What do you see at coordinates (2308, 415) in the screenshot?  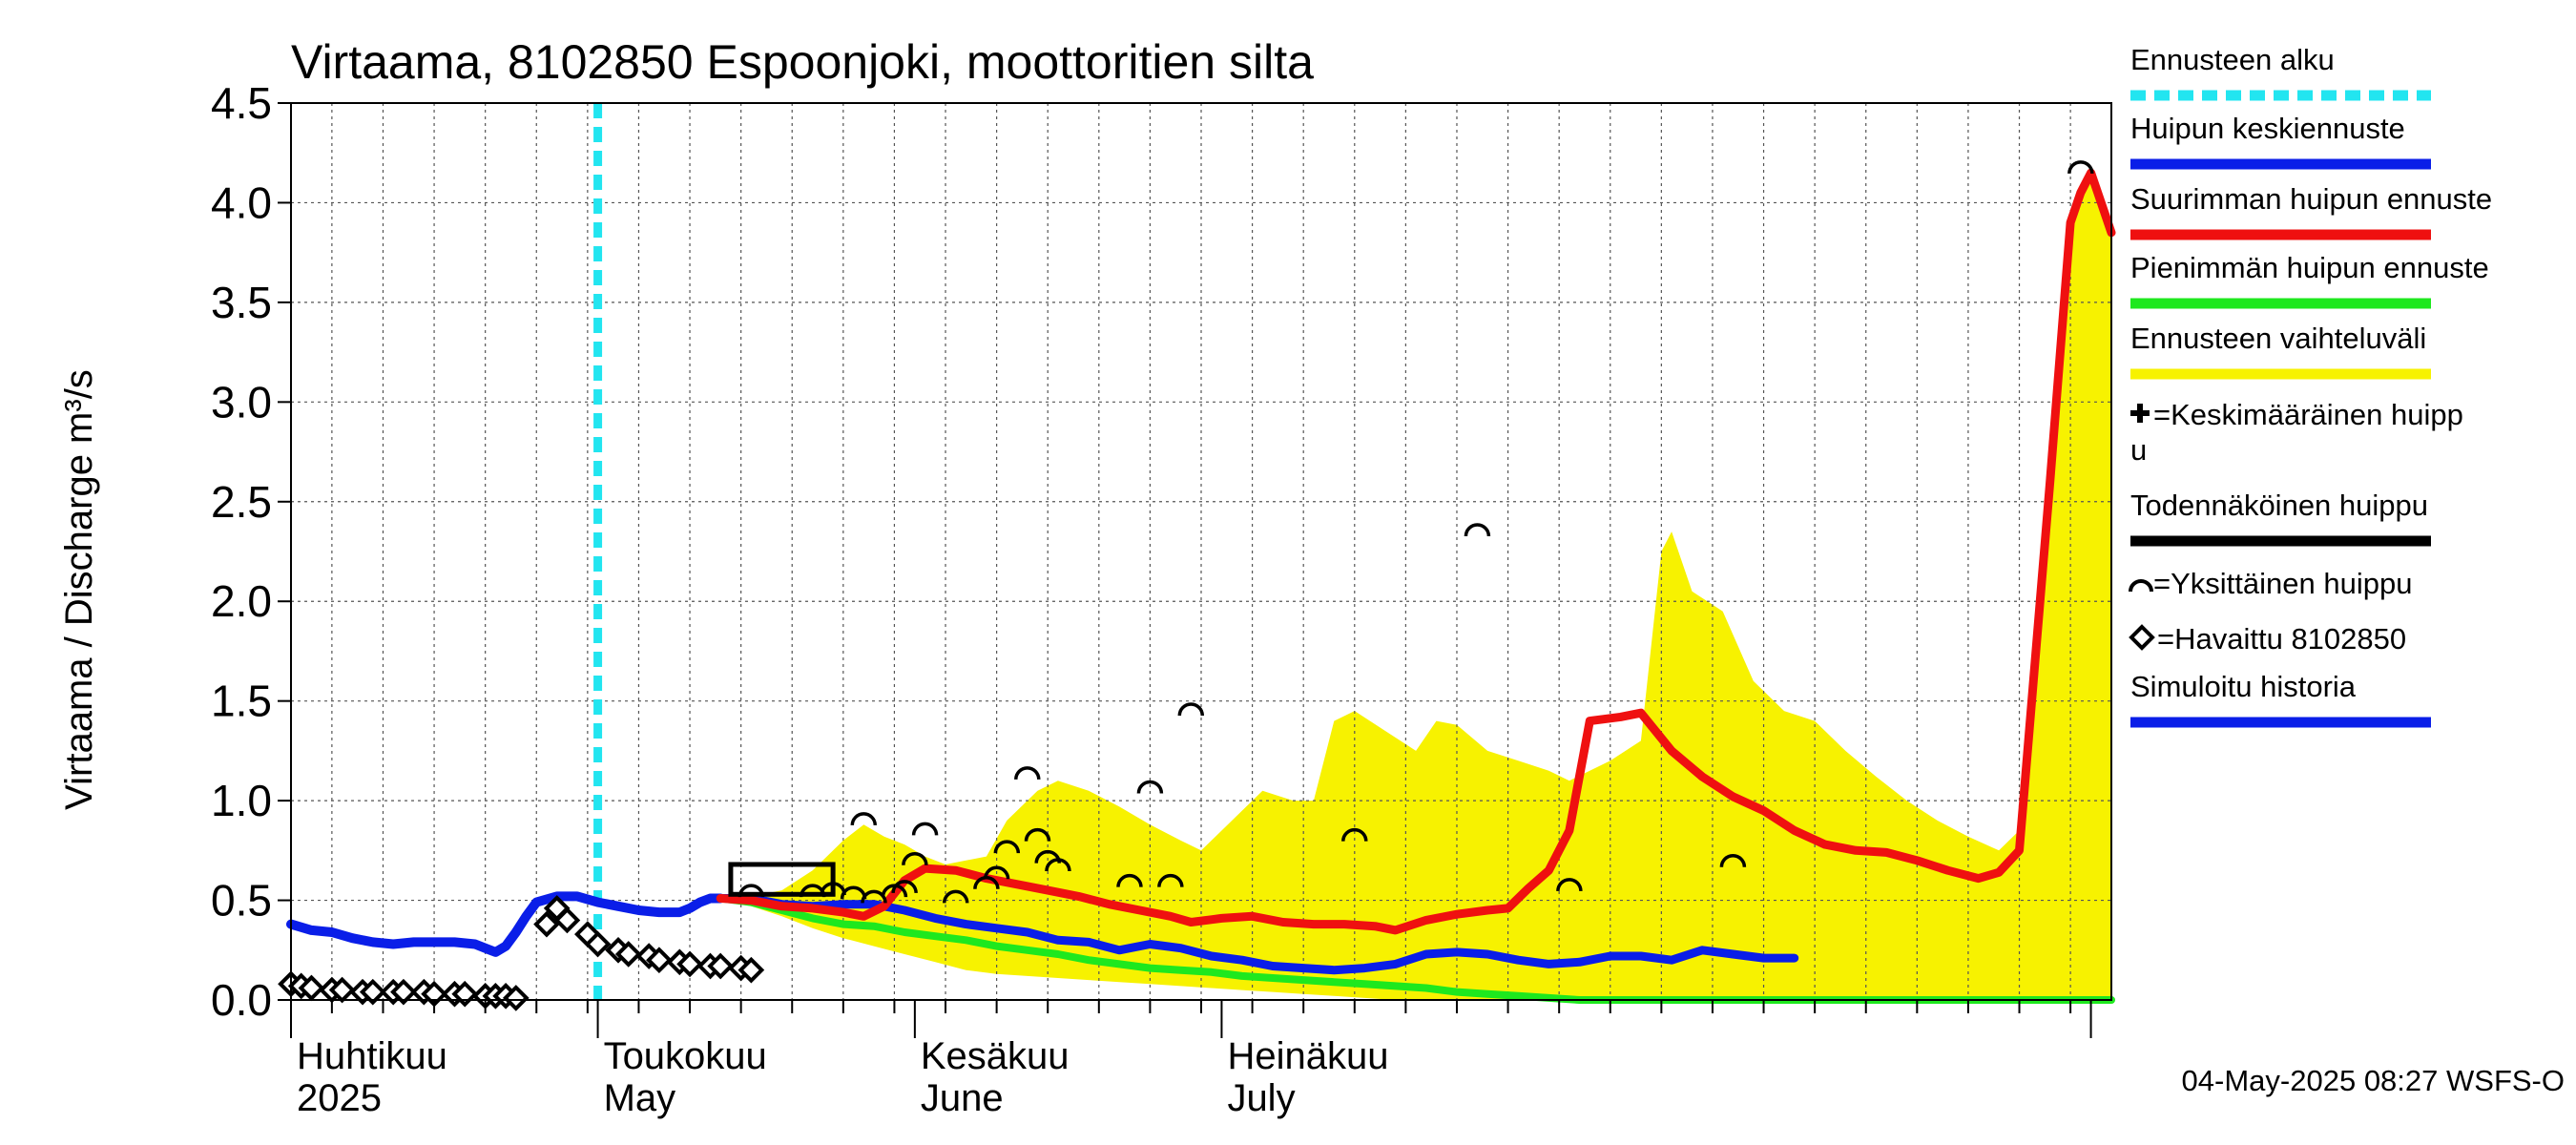 I see `legend-5-label: =Keskimääräinen huipp` at bounding box center [2308, 415].